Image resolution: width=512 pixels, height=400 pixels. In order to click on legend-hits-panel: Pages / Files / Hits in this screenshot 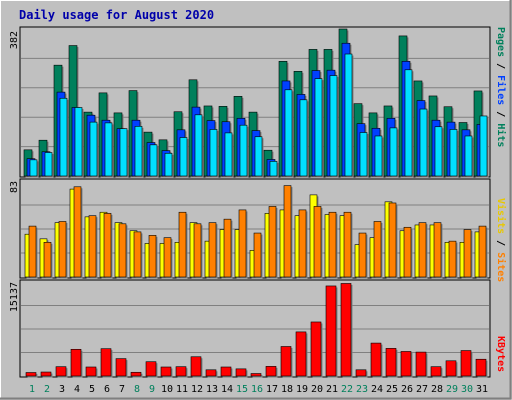, I will do `click(501, 87)`.